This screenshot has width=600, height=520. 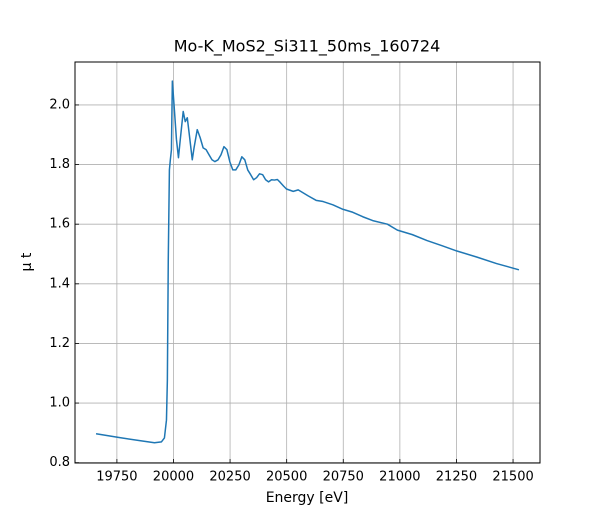 What do you see at coordinates (173, 477) in the screenshot?
I see `x-tick-label: 20000` at bounding box center [173, 477].